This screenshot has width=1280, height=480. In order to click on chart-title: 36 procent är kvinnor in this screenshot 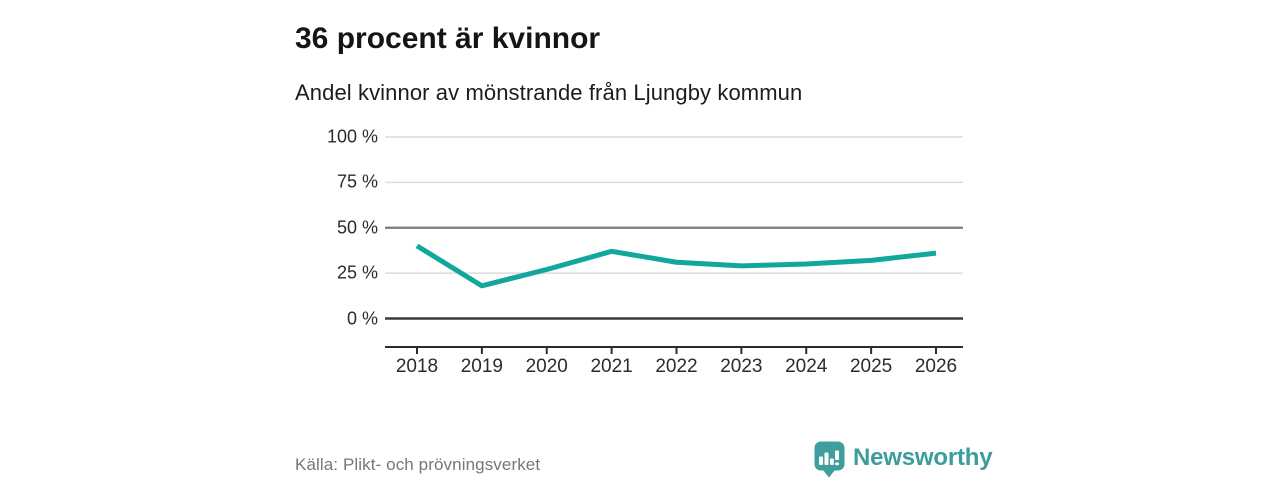, I will do `click(448, 39)`.